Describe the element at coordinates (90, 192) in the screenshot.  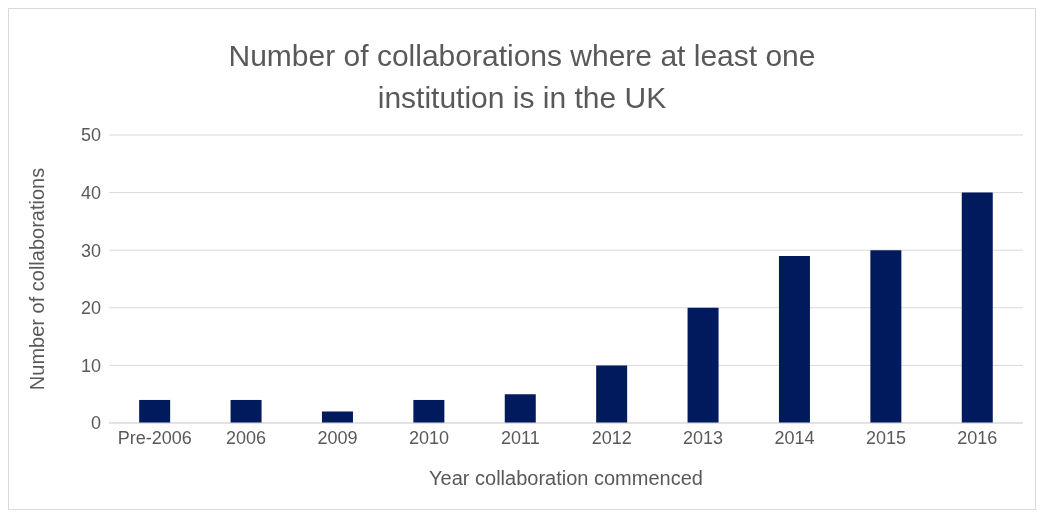
I see `y-tick-label: 40` at that location.